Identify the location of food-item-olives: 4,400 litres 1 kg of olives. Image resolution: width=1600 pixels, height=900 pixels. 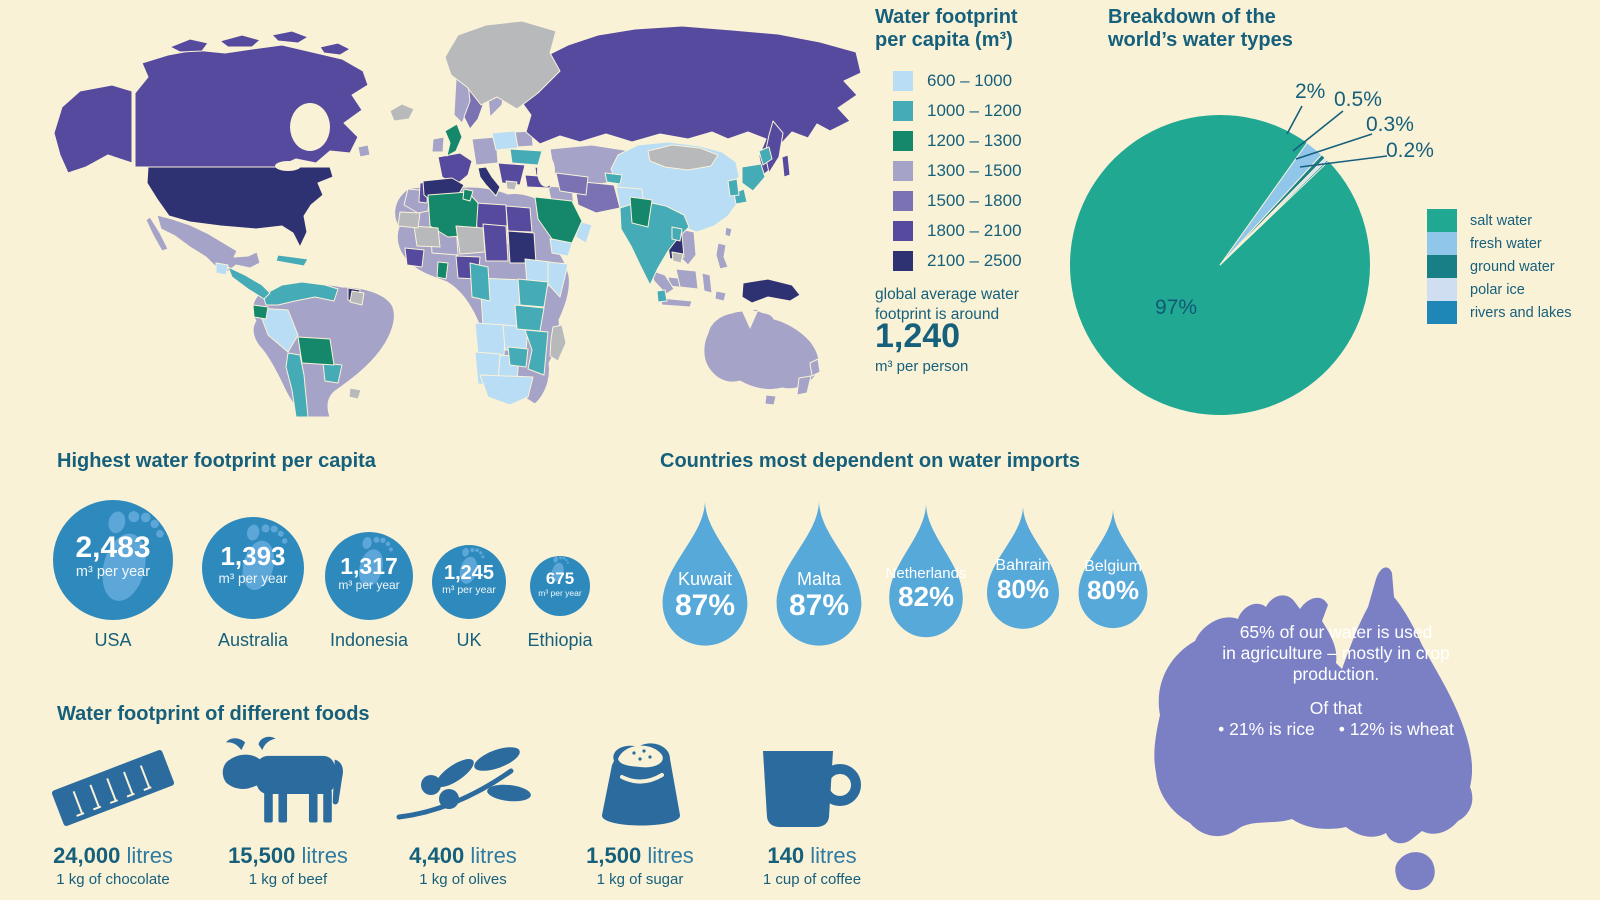
(463, 808).